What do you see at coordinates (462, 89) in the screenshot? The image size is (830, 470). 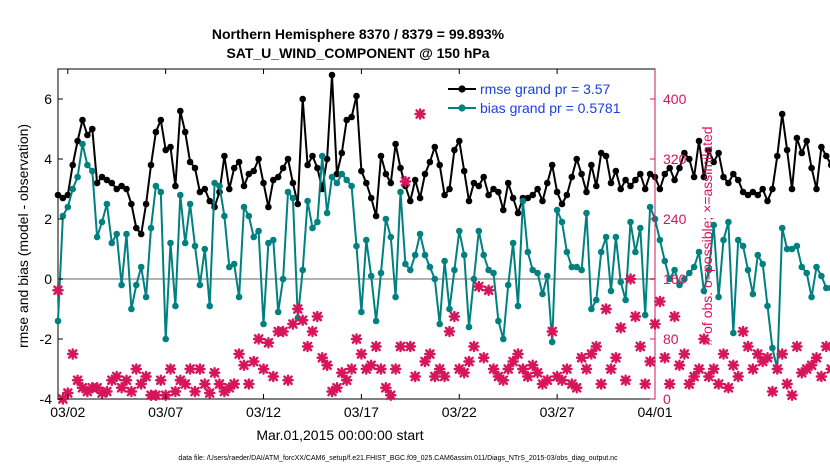 I see `legend-rmse-swatch-marker` at bounding box center [462, 89].